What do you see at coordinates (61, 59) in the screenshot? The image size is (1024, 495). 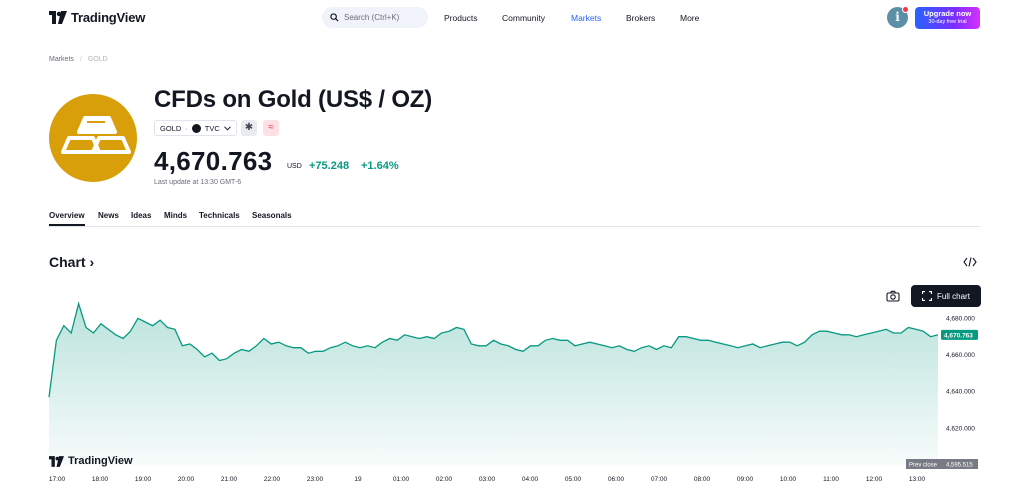 I see `breadcrumb-markets: Markets` at bounding box center [61, 59].